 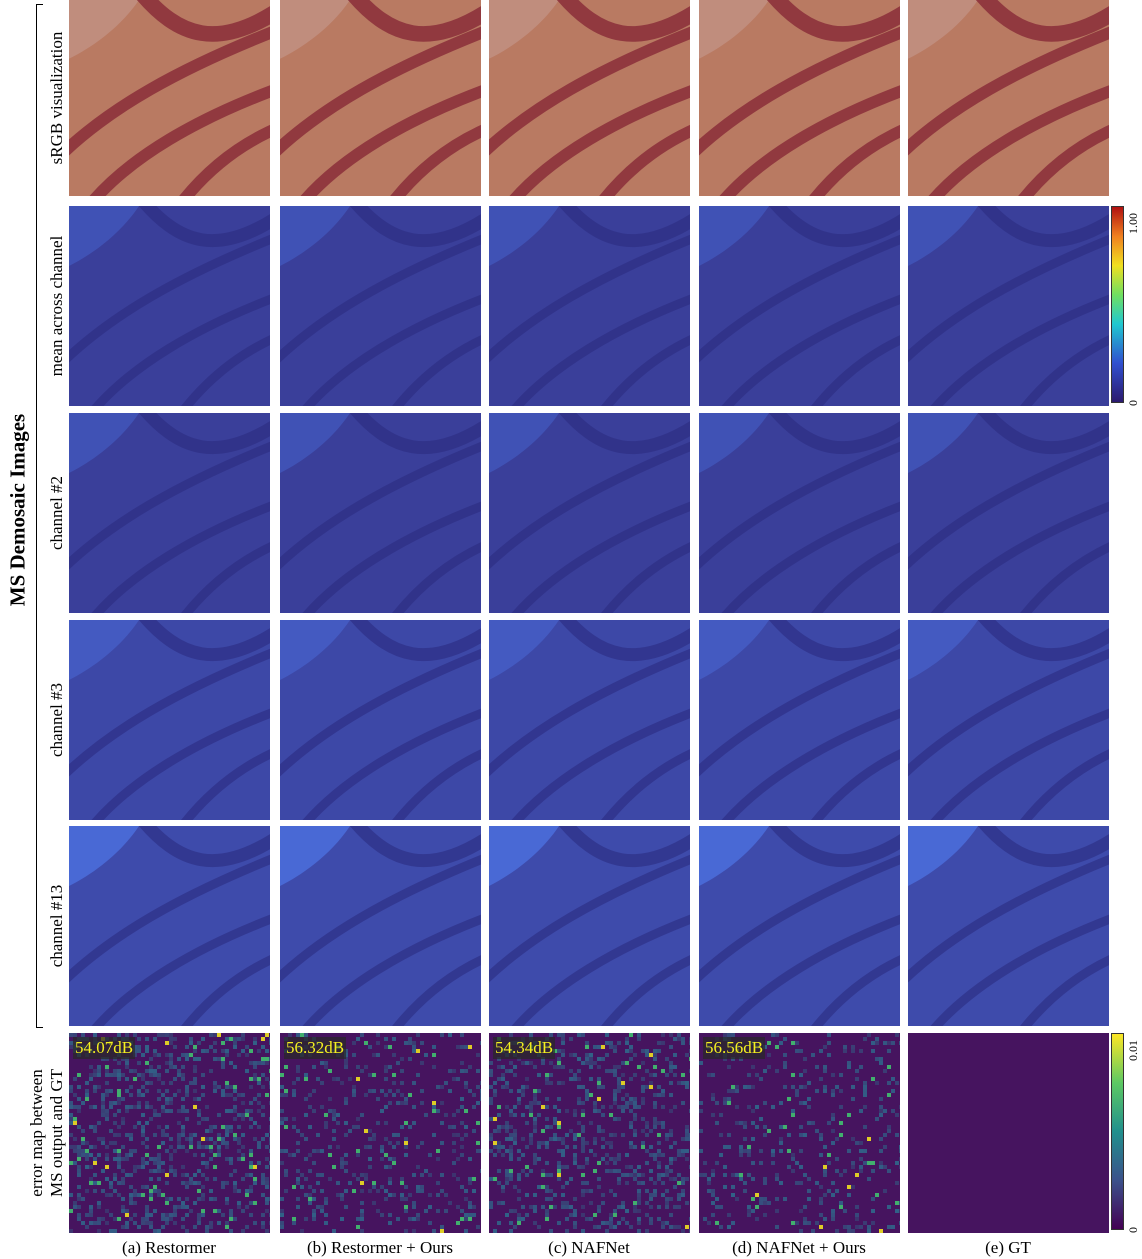 I want to click on colorbar-channel, so click(x=1117, y=304).